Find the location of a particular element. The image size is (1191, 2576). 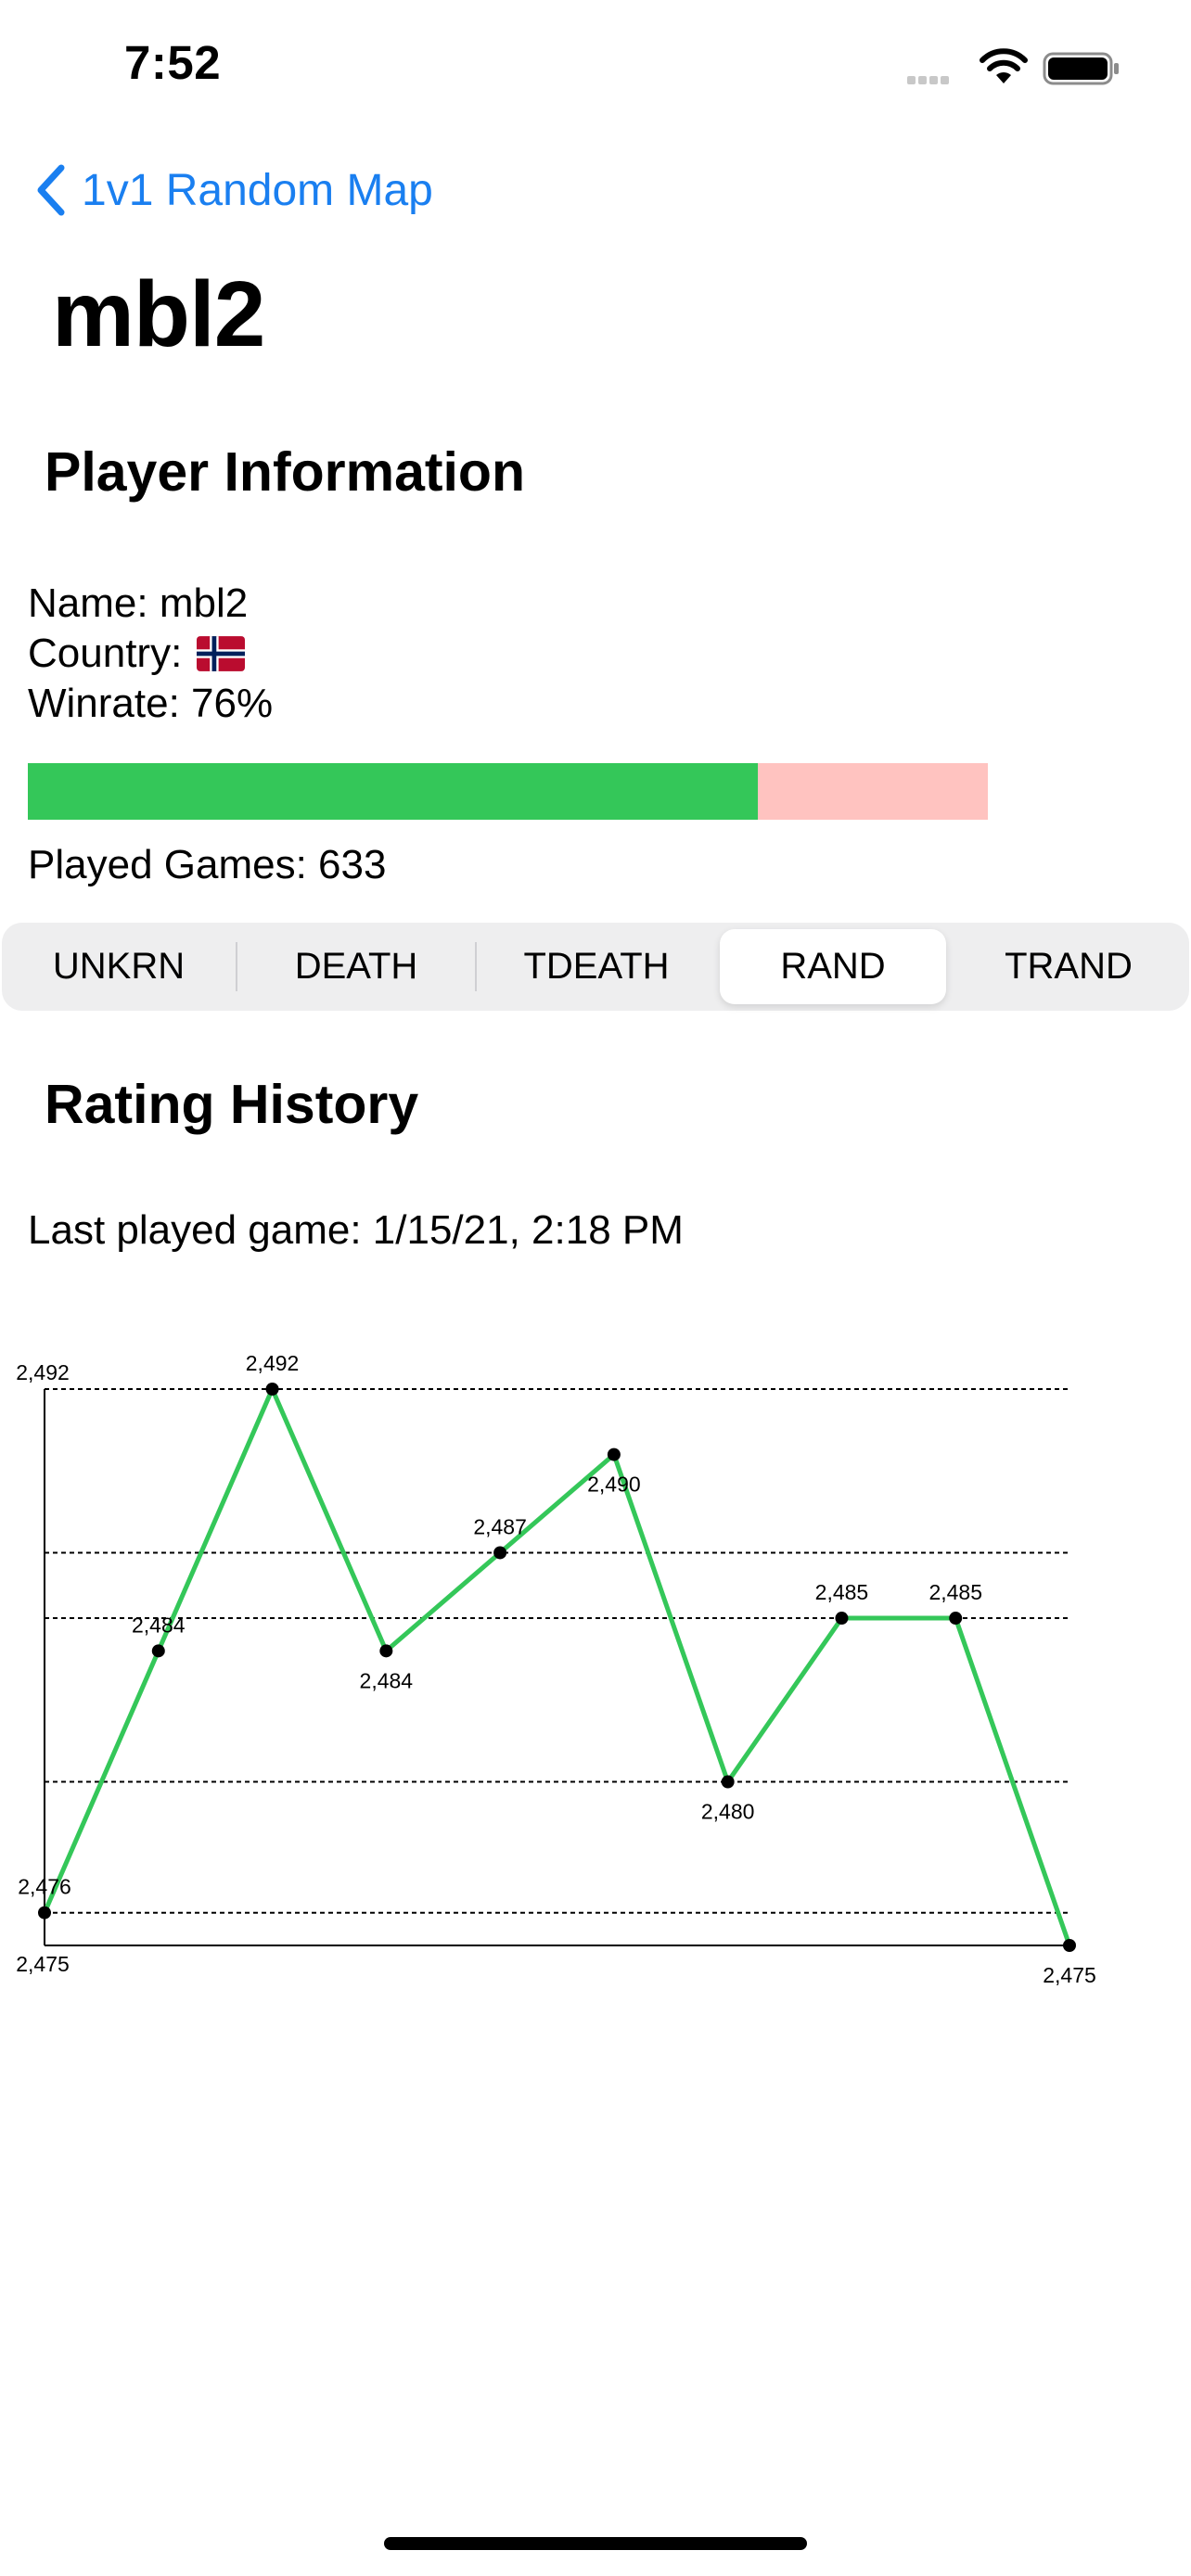

segment-unkrn: UNKRN is located at coordinates (119, 966).